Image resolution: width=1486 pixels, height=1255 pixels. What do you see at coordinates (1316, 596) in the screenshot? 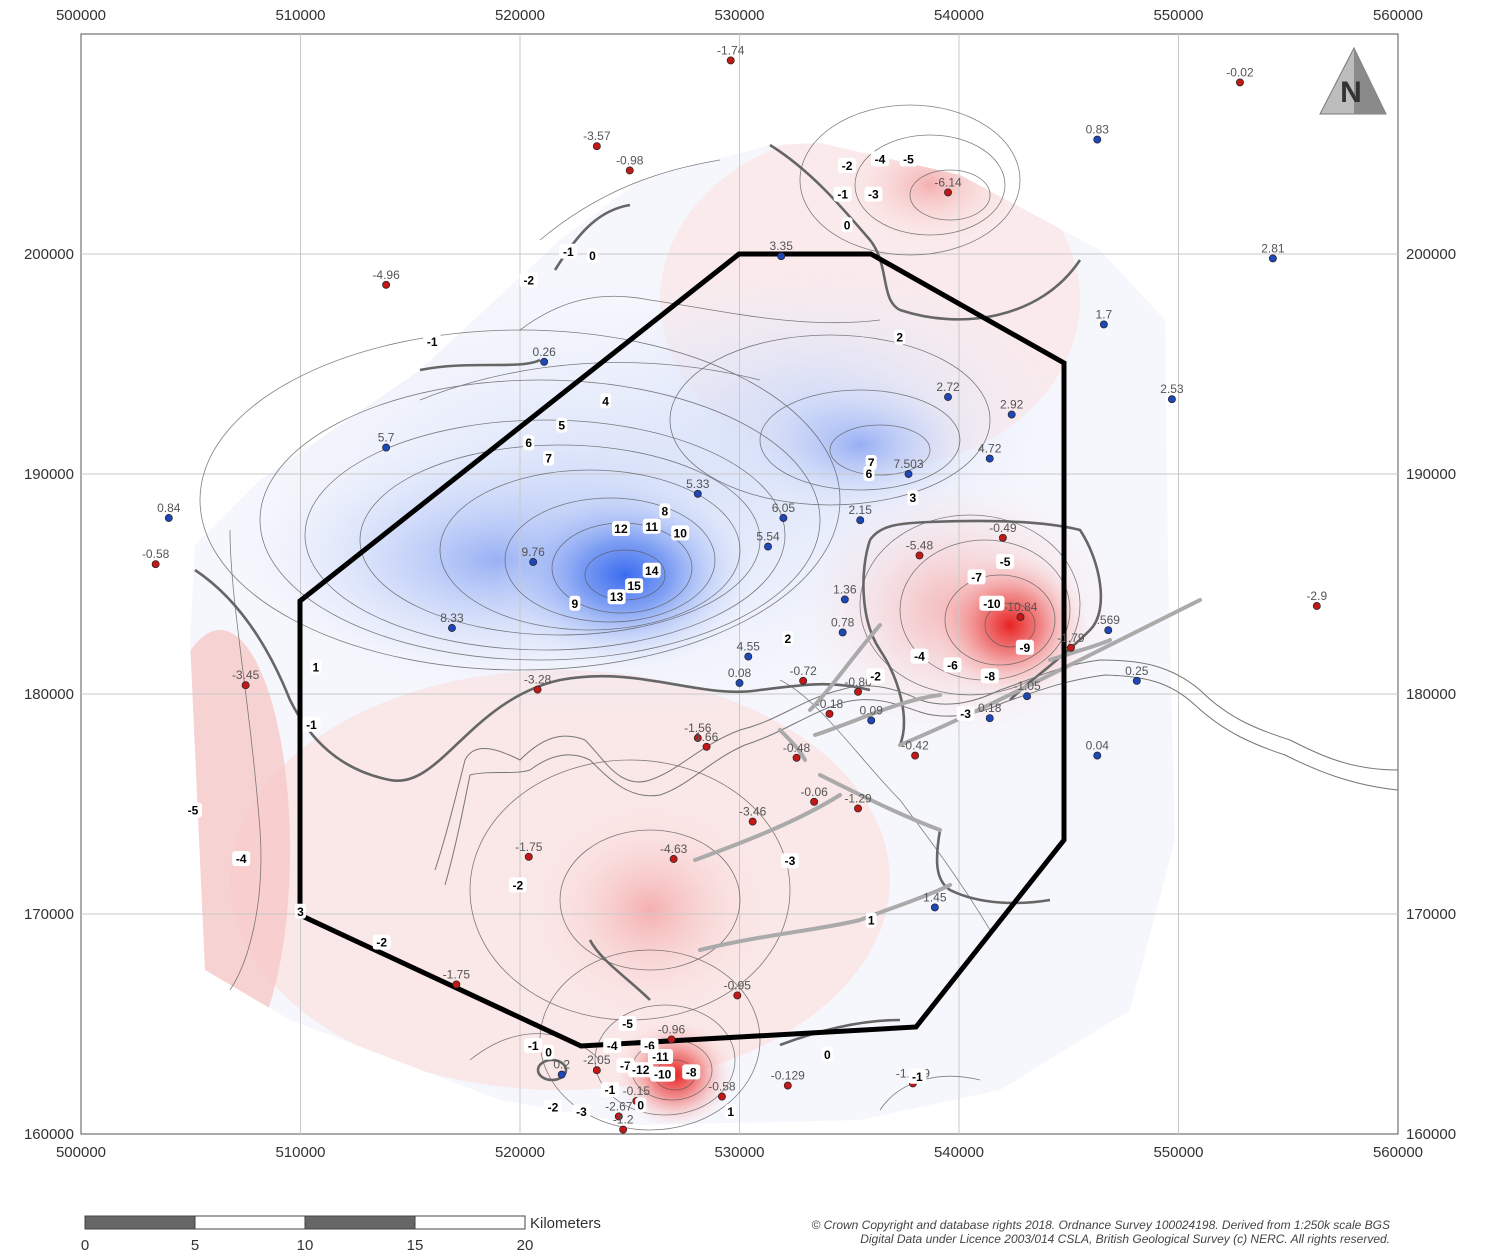
I see `well-label: -2.9` at bounding box center [1316, 596].